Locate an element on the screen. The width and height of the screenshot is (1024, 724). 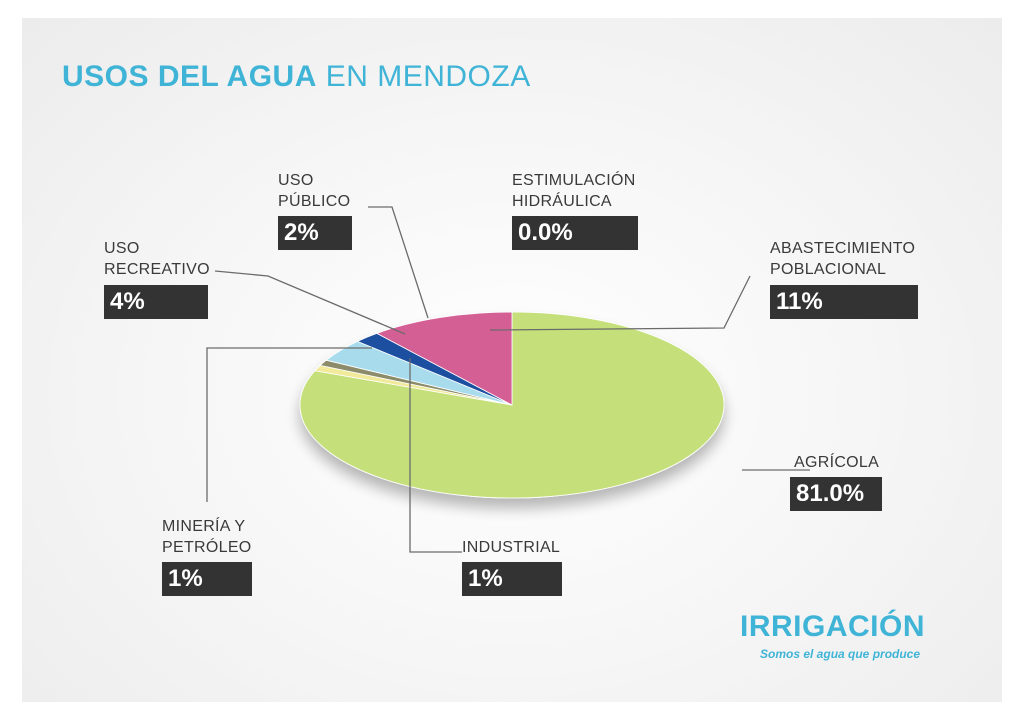
title-bold: USOS DEL AGUA is located at coordinates (189, 76).